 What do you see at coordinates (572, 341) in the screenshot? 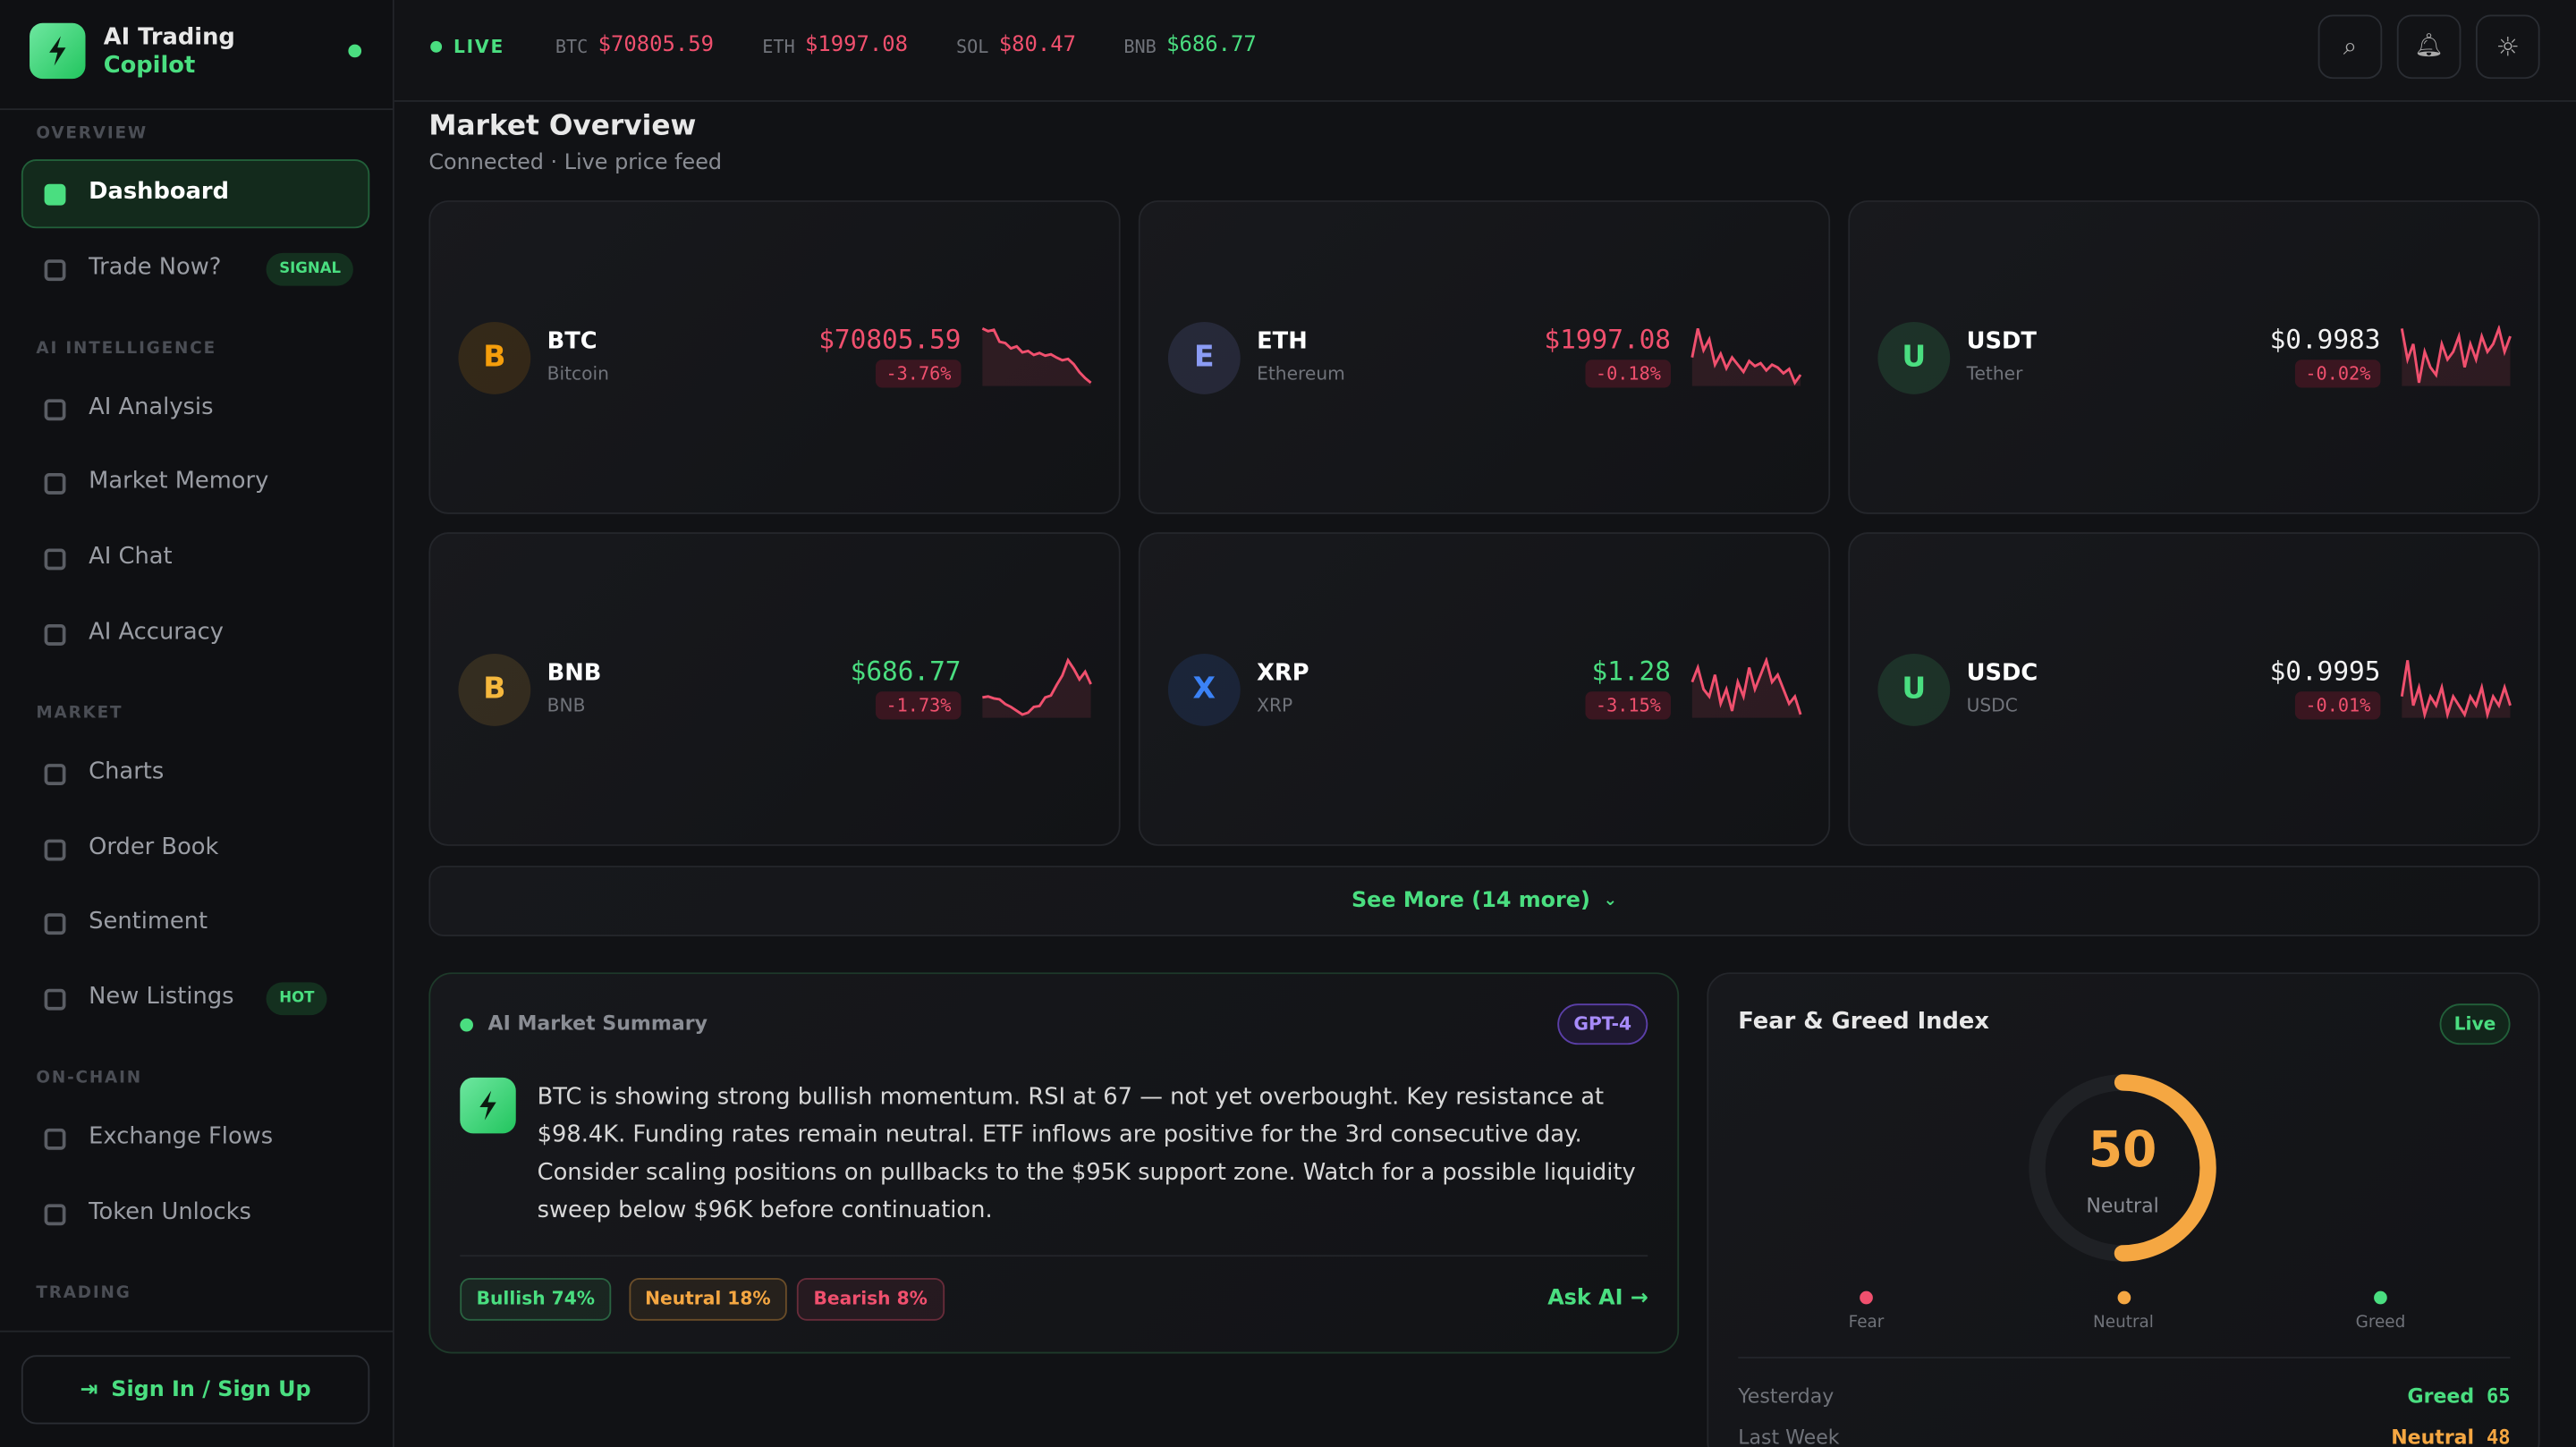
I see `coin-symbol: BTC` at bounding box center [572, 341].